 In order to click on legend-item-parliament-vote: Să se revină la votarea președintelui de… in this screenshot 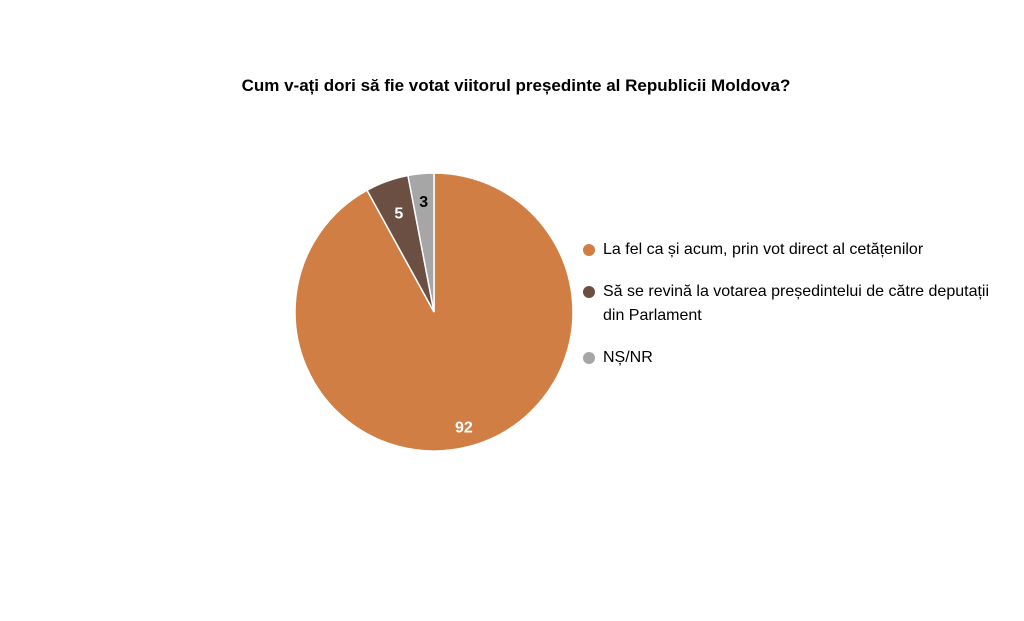, I will do `click(793, 304)`.